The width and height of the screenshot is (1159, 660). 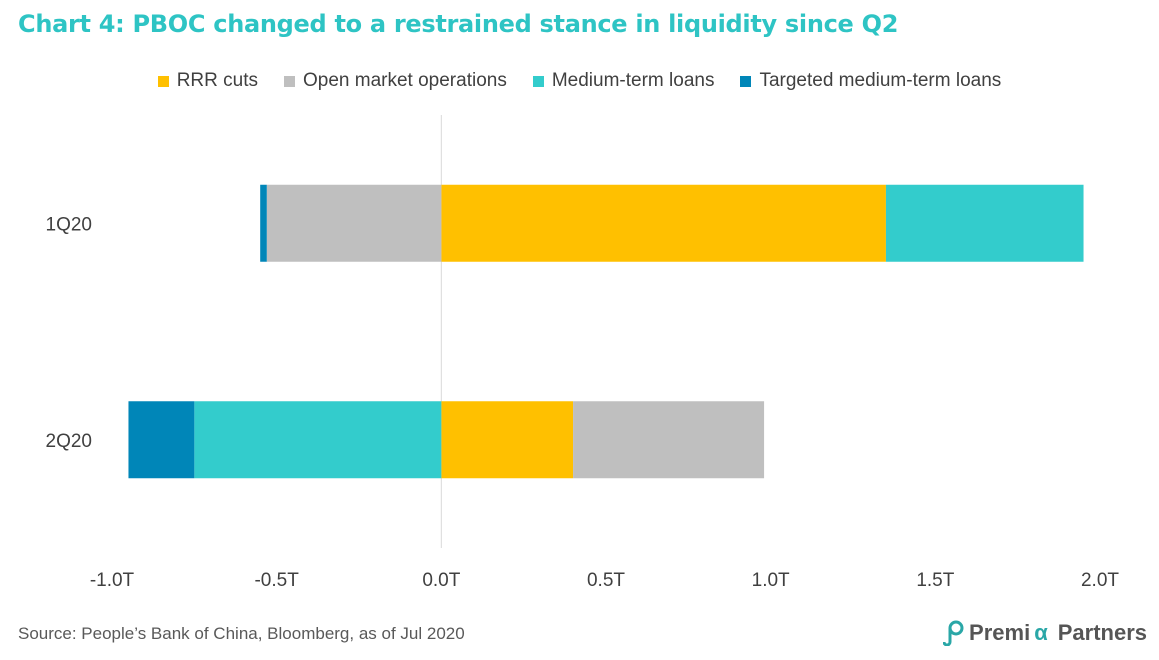 I want to click on x-tick-label: 1.5T, so click(x=935, y=580).